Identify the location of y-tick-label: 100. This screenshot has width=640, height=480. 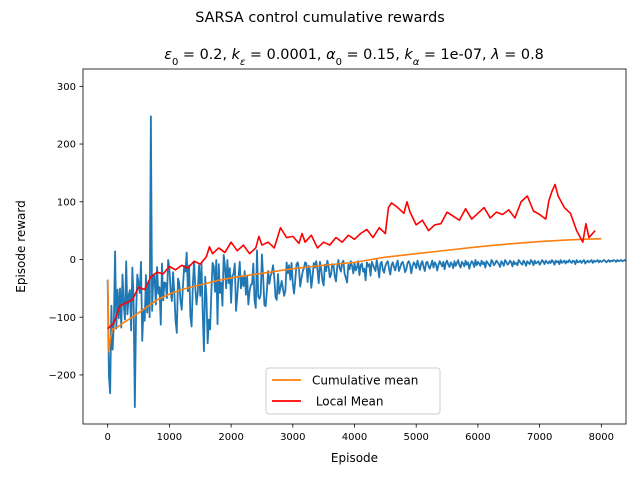
(66, 202).